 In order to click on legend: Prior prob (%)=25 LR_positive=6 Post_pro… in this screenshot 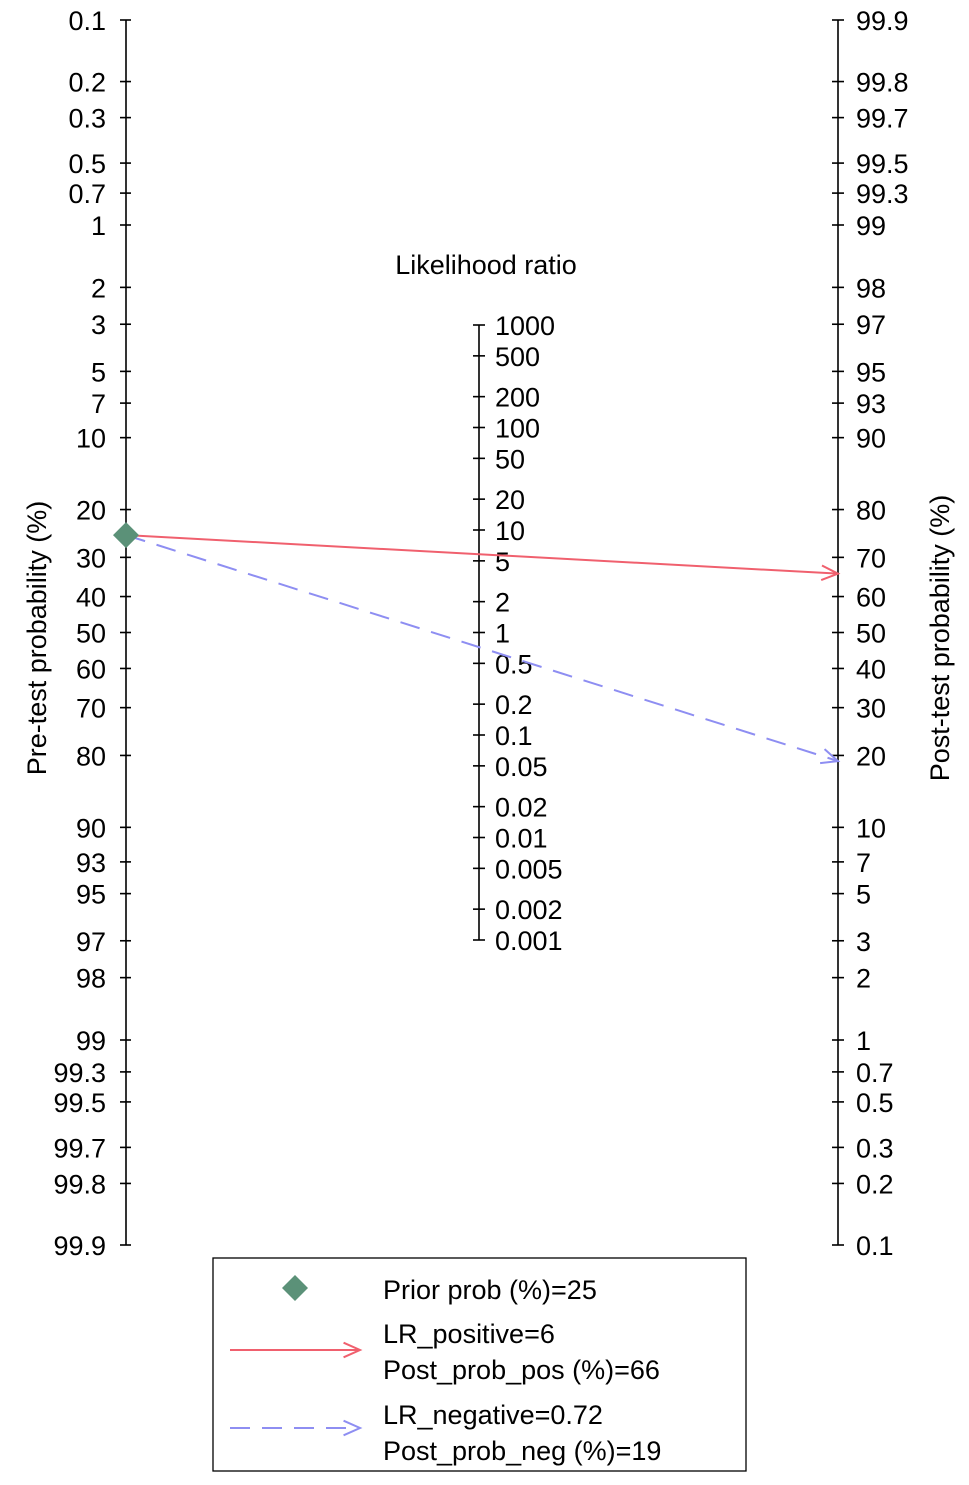, I will do `click(479, 1364)`.